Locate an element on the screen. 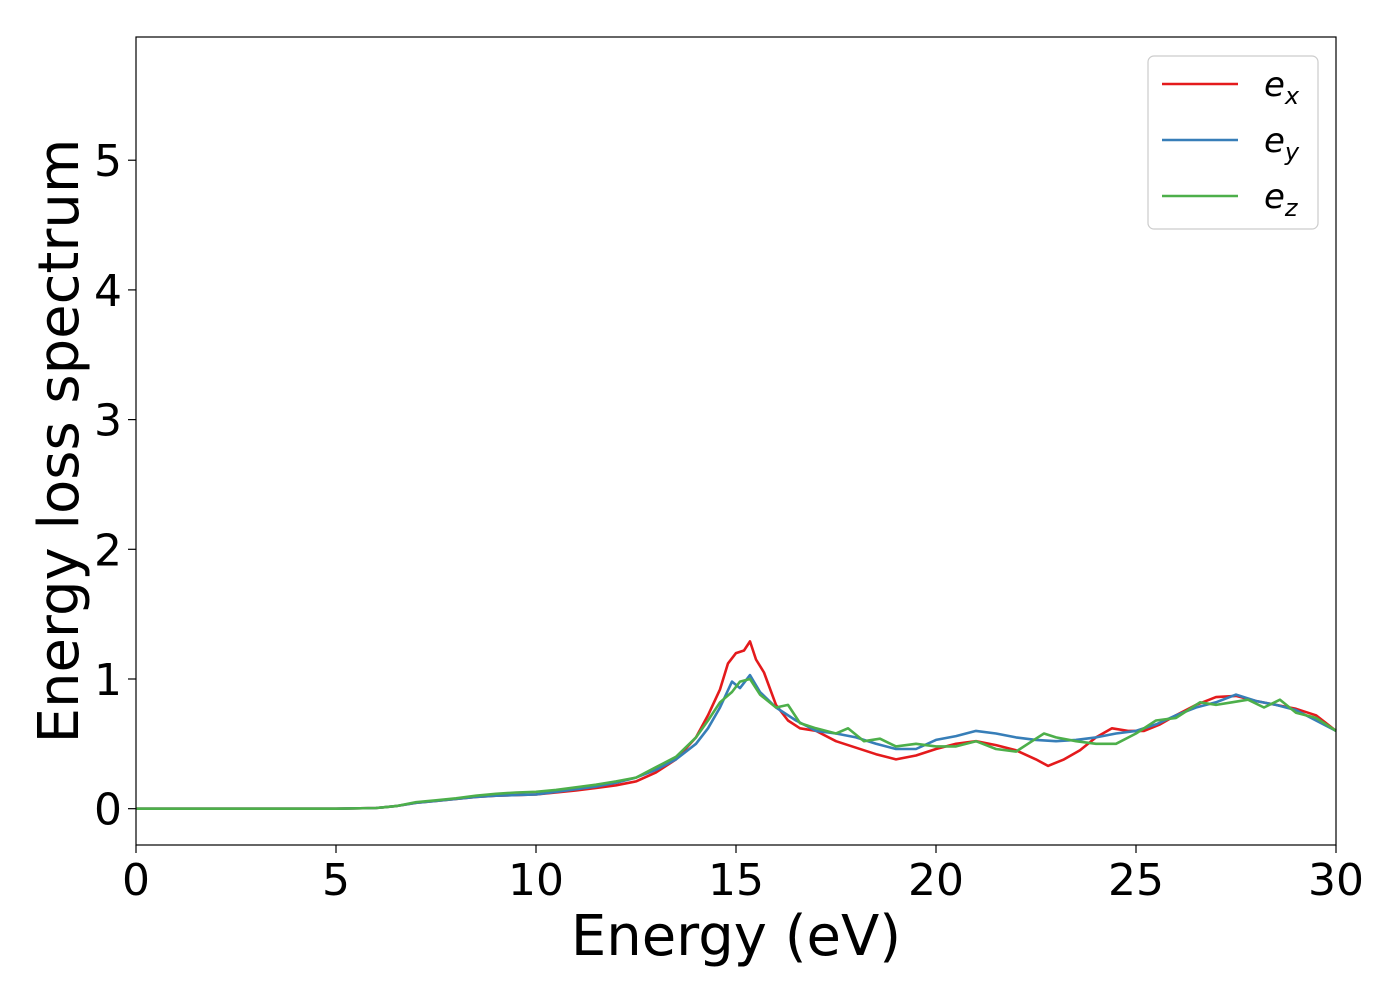  x-axis: 0 5 10 15 20 25 30 is located at coordinates (743, 875).